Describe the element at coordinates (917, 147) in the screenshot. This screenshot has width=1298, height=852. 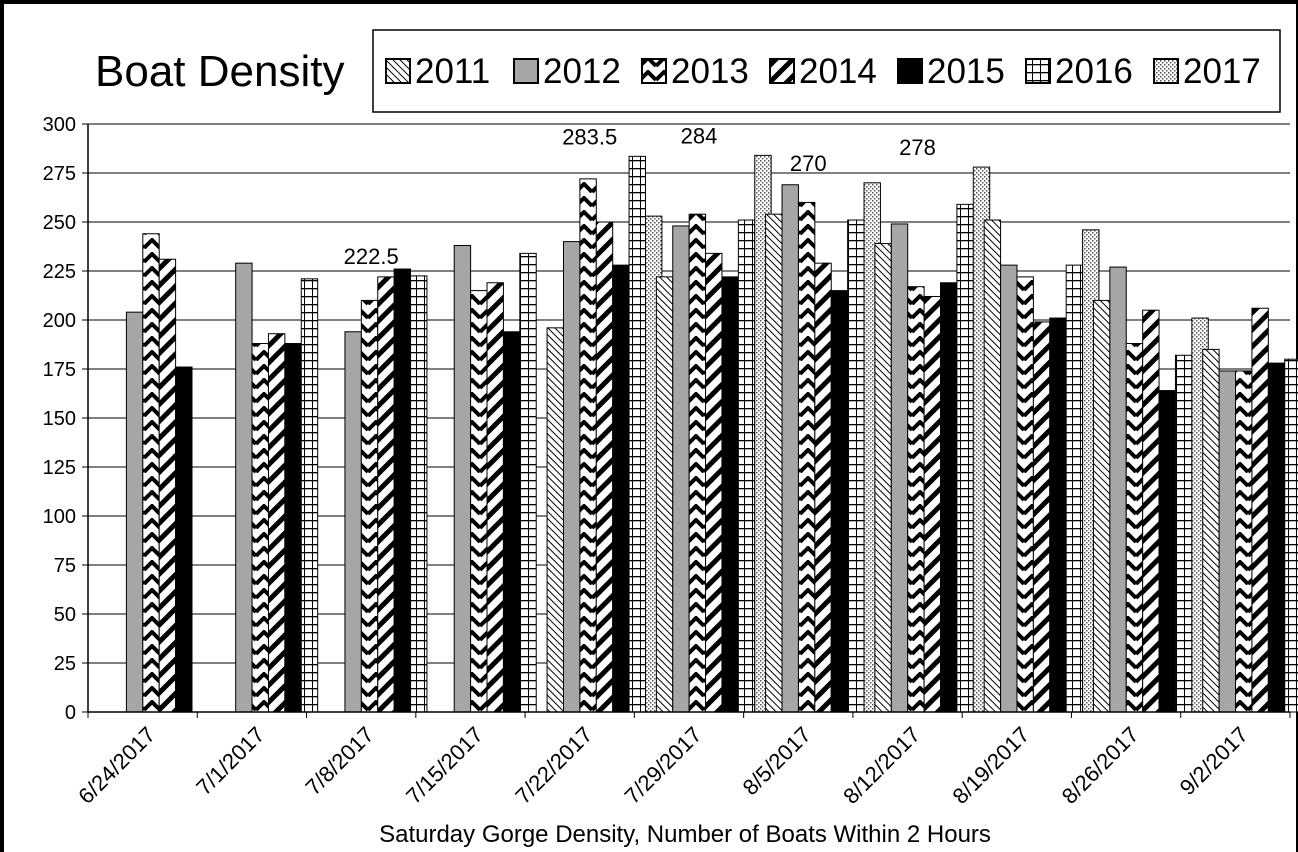
I see `data-label: 278` at that location.